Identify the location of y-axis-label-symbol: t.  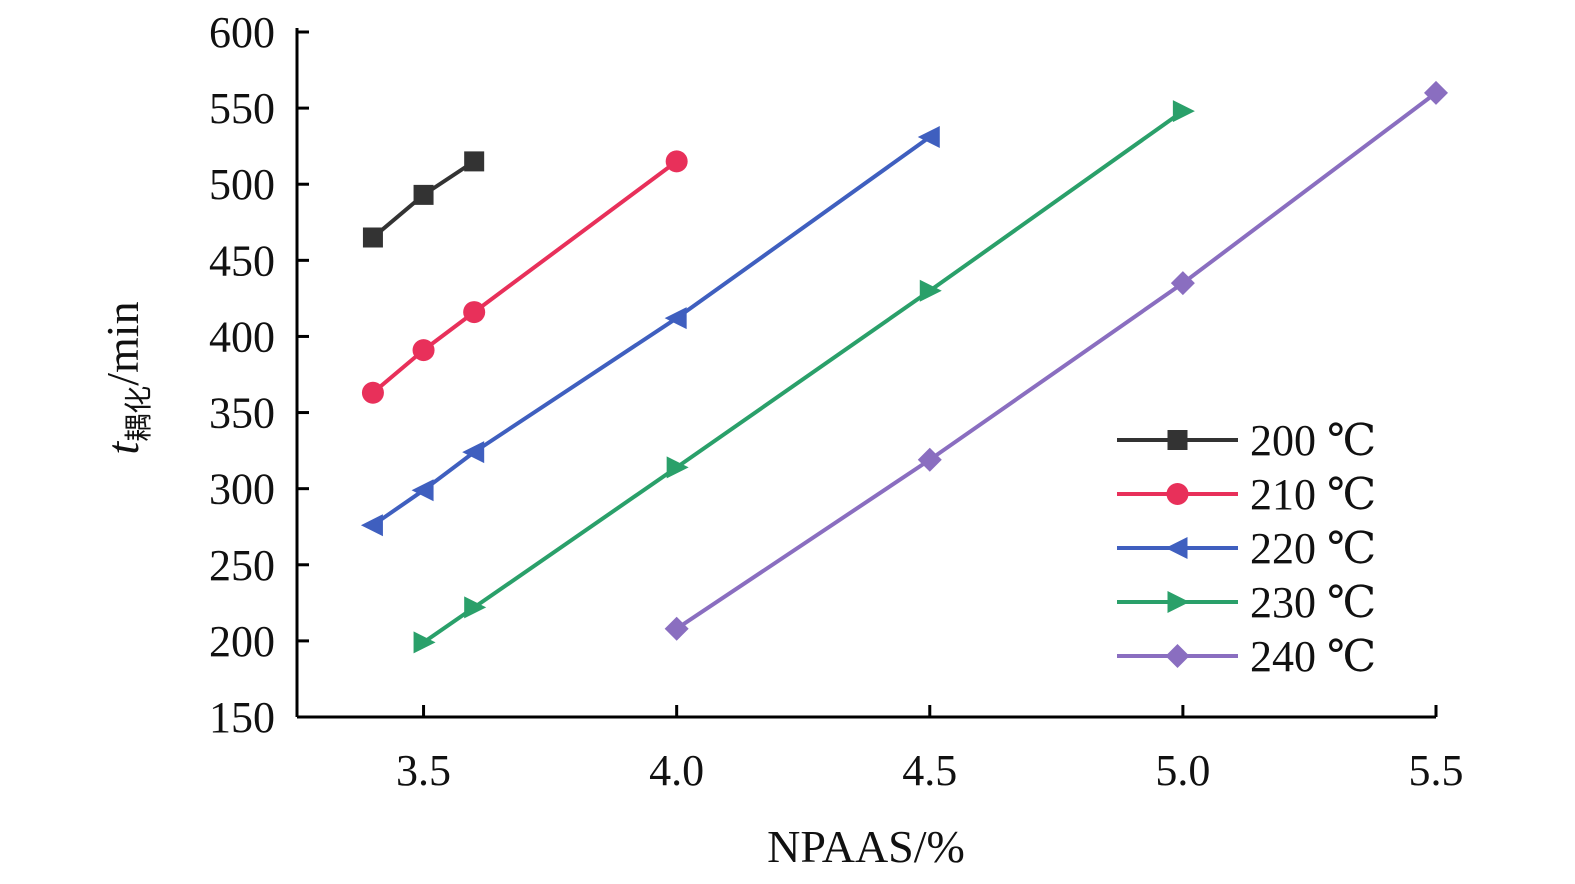
(122, 448).